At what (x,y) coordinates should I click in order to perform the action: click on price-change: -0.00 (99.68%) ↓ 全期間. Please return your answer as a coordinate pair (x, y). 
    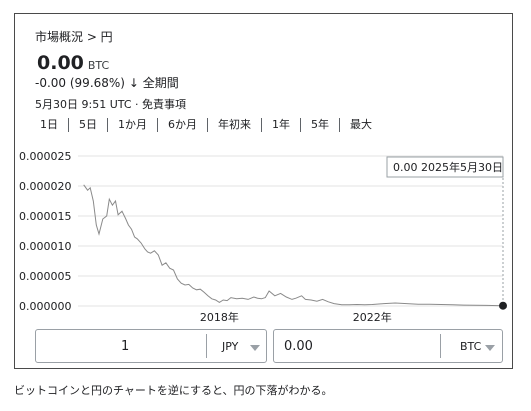
    Looking at the image, I should click on (107, 82).